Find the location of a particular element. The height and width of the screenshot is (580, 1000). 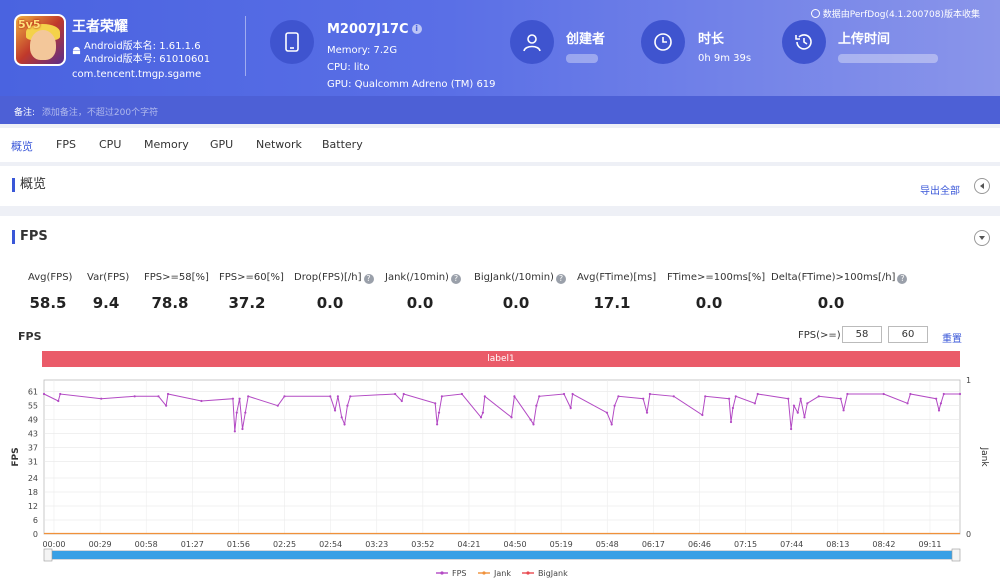

version-note: 数据由PerfDog(4.1.200708)版本收集 is located at coordinates (895, 13).